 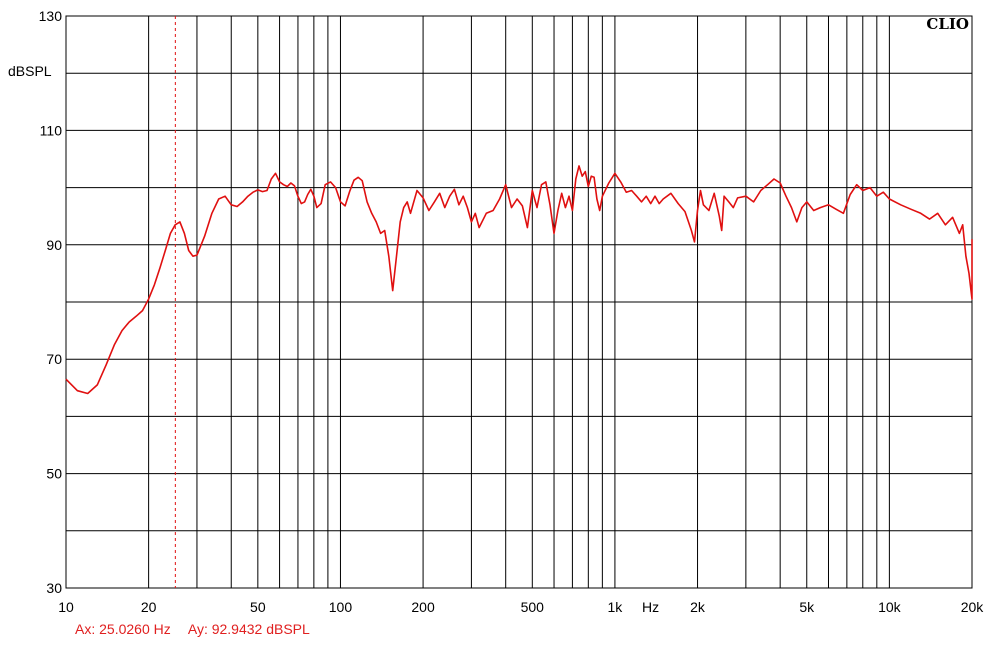 I want to click on y-tick-label: 130, so click(x=51, y=16).